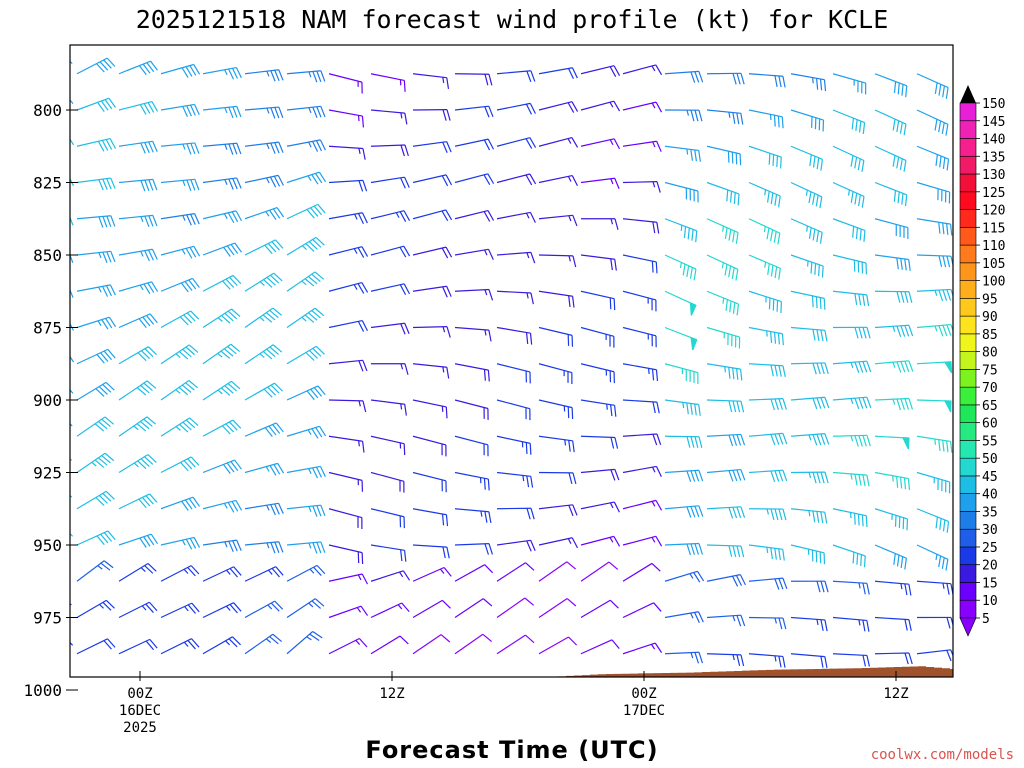 This screenshot has width=1024, height=768. What do you see at coordinates (990, 370) in the screenshot?
I see `colorbar-label: 75` at bounding box center [990, 370].